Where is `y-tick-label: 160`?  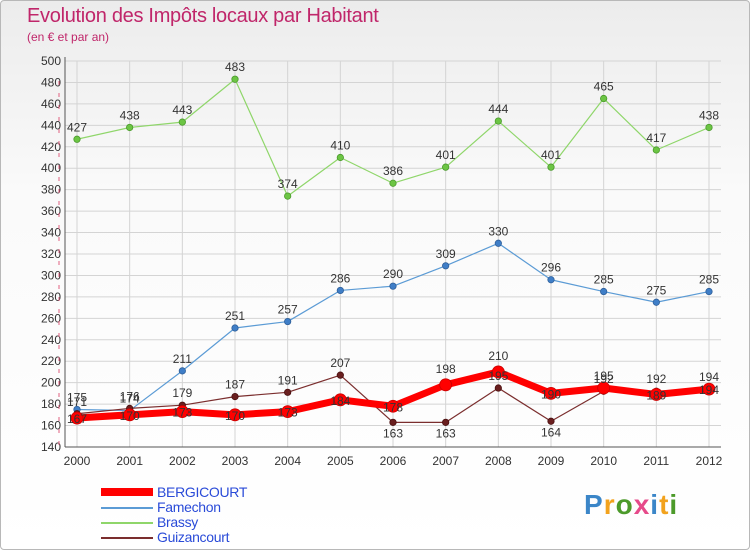 y-tick-label: 160 is located at coordinates (51, 426).